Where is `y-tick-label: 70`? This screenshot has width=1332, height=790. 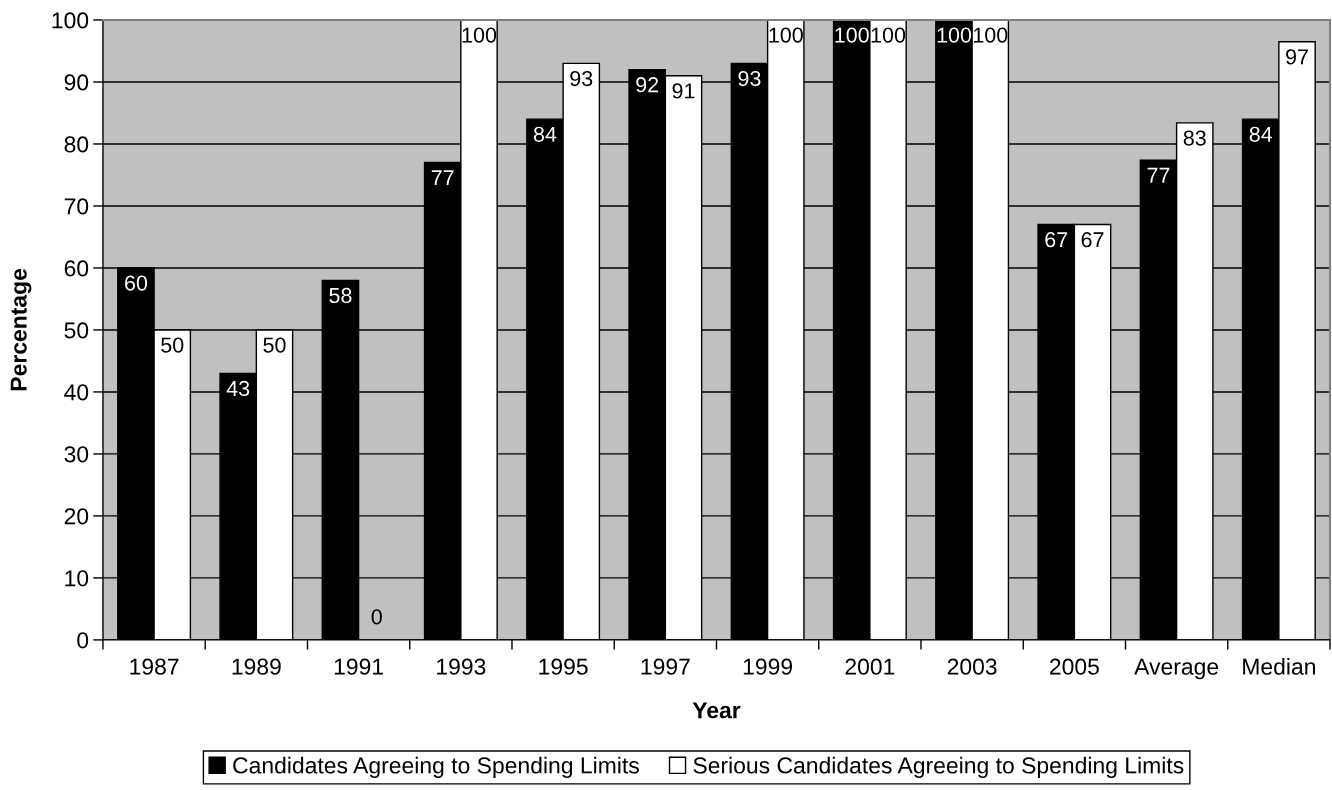
y-tick-label: 70 is located at coordinates (76, 206).